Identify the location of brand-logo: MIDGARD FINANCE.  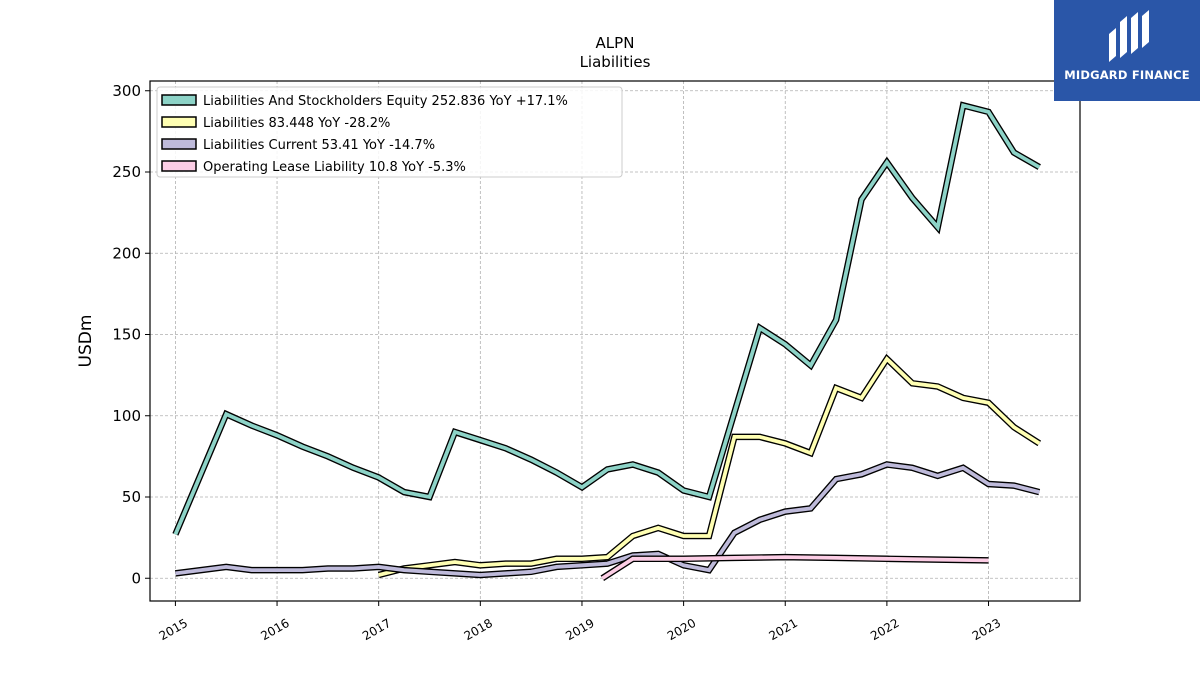
(1127, 50).